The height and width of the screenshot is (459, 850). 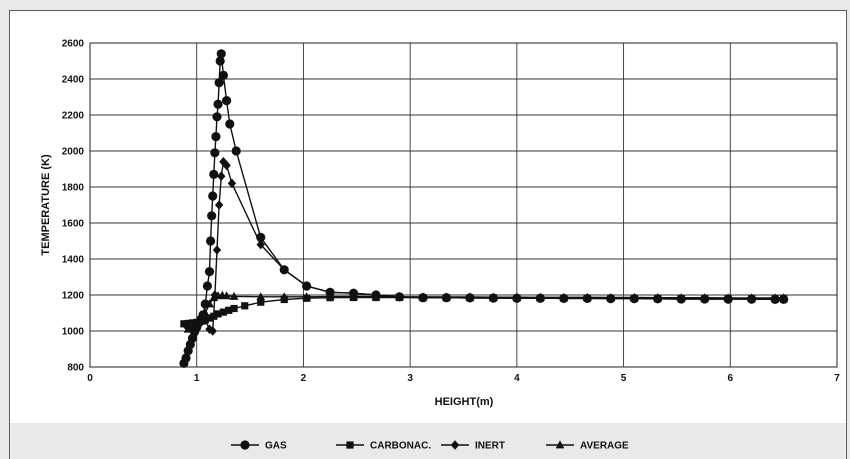 I want to click on x-tick-label: 4, so click(x=517, y=378).